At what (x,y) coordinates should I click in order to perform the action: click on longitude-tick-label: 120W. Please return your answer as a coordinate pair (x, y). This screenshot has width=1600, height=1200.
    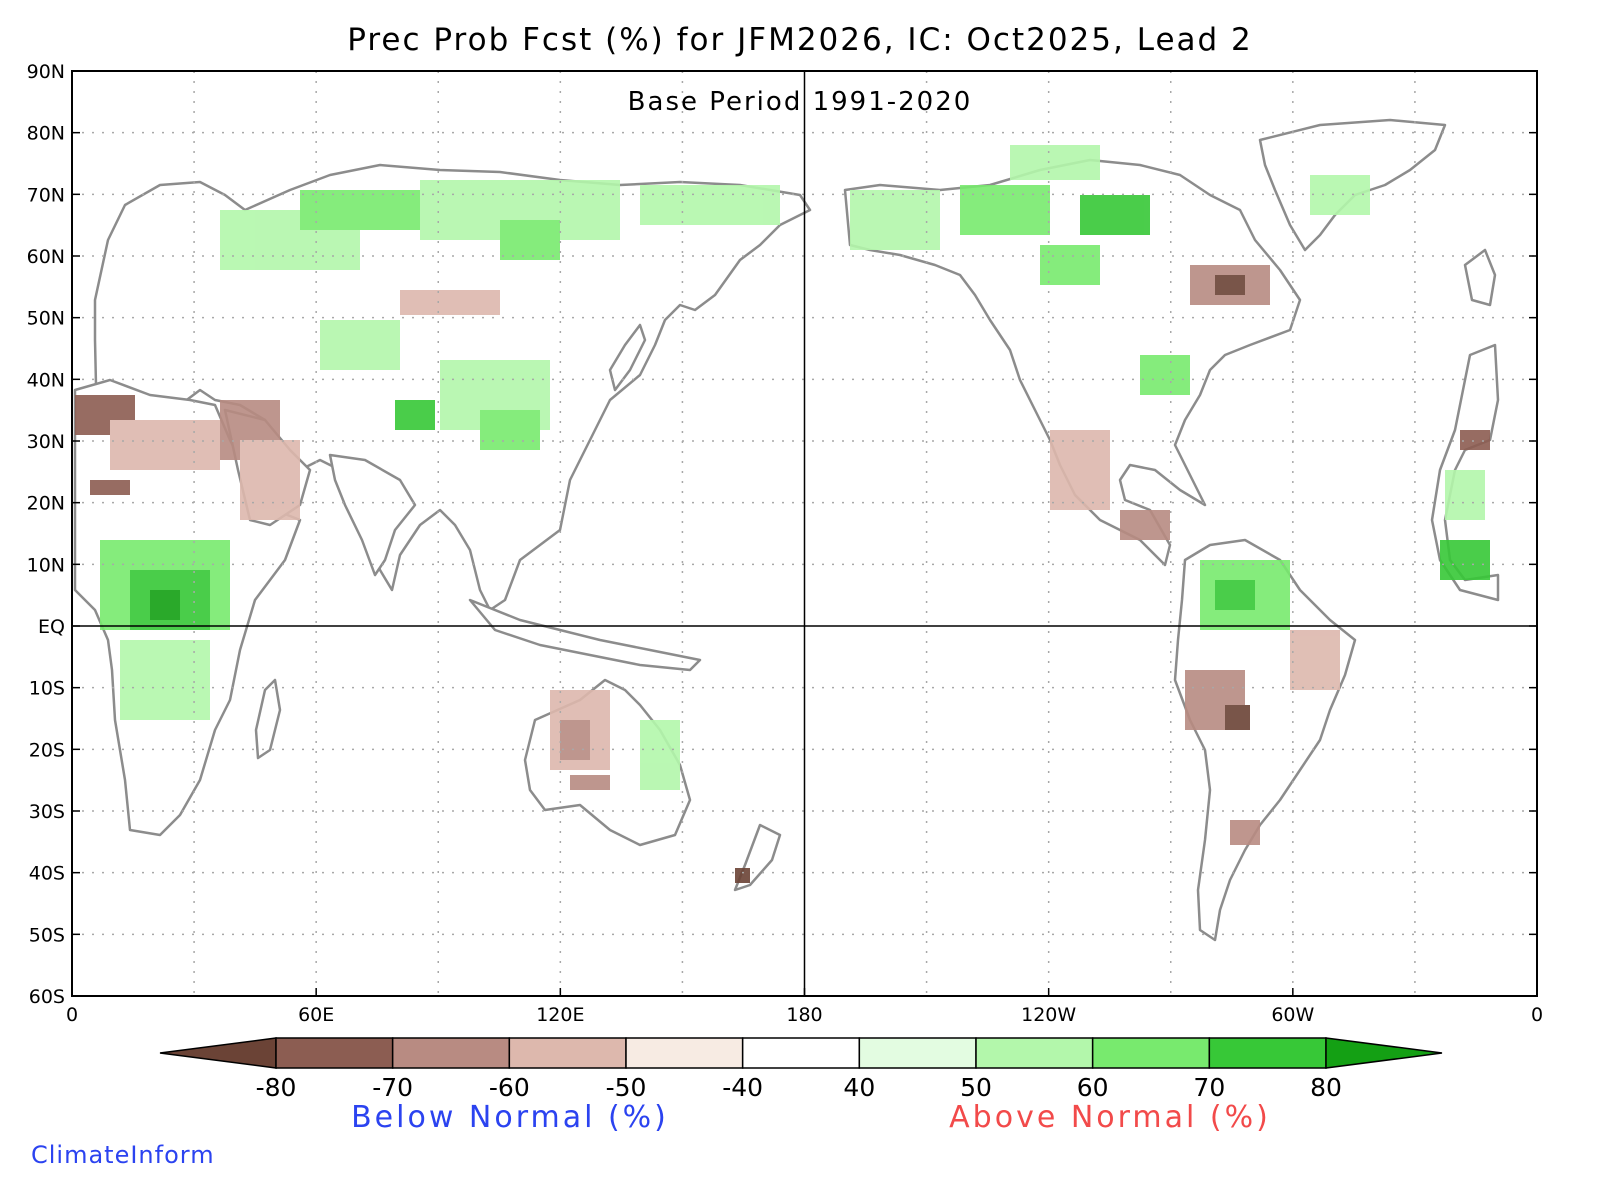
    Looking at the image, I should click on (1048, 1015).